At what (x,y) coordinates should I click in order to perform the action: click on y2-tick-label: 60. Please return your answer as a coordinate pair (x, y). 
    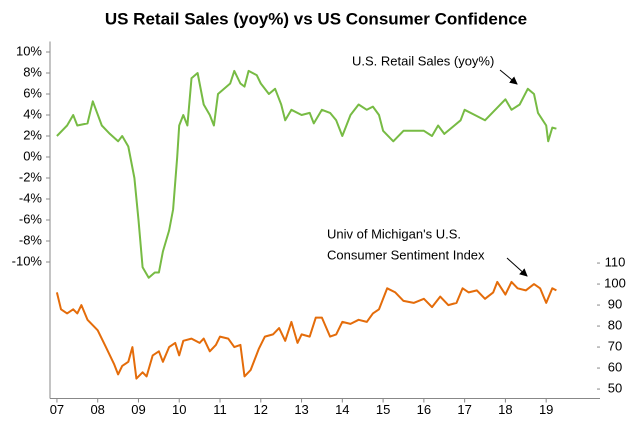
    Looking at the image, I should click on (615, 366).